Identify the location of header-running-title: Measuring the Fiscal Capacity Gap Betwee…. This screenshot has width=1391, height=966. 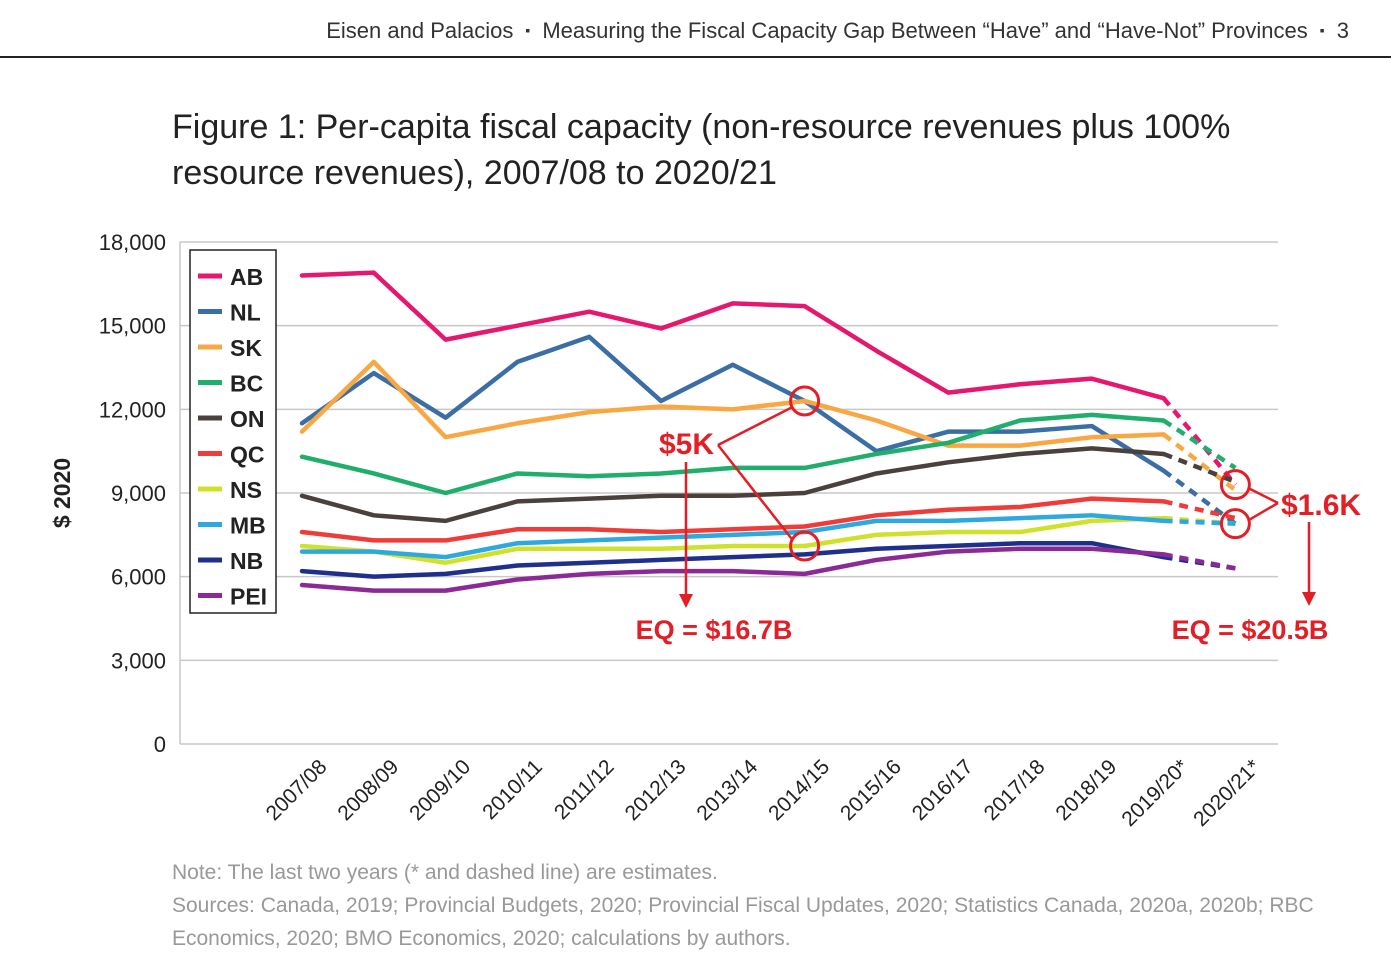
(925, 30).